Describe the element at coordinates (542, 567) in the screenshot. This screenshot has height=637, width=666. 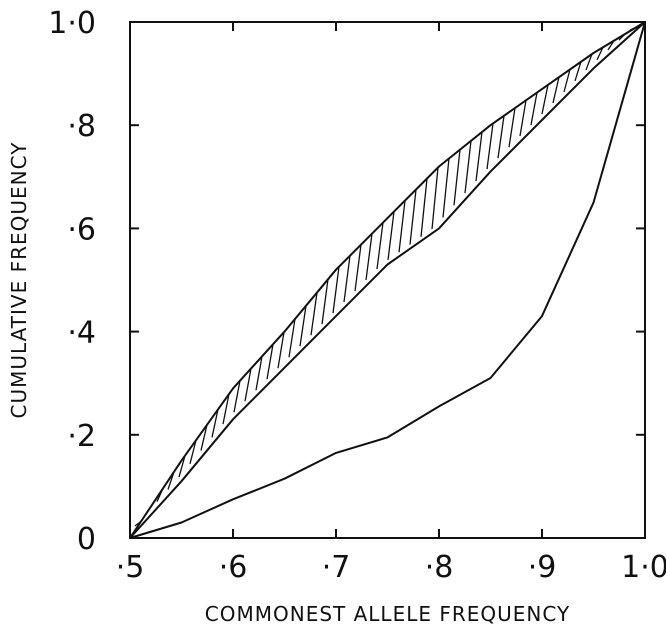
I see `x-tick-label: ·9` at that location.